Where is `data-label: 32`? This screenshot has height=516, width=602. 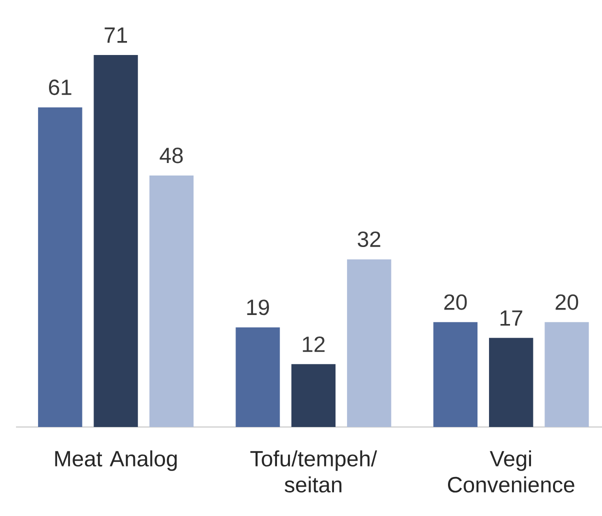
data-label: 32 is located at coordinates (369, 239).